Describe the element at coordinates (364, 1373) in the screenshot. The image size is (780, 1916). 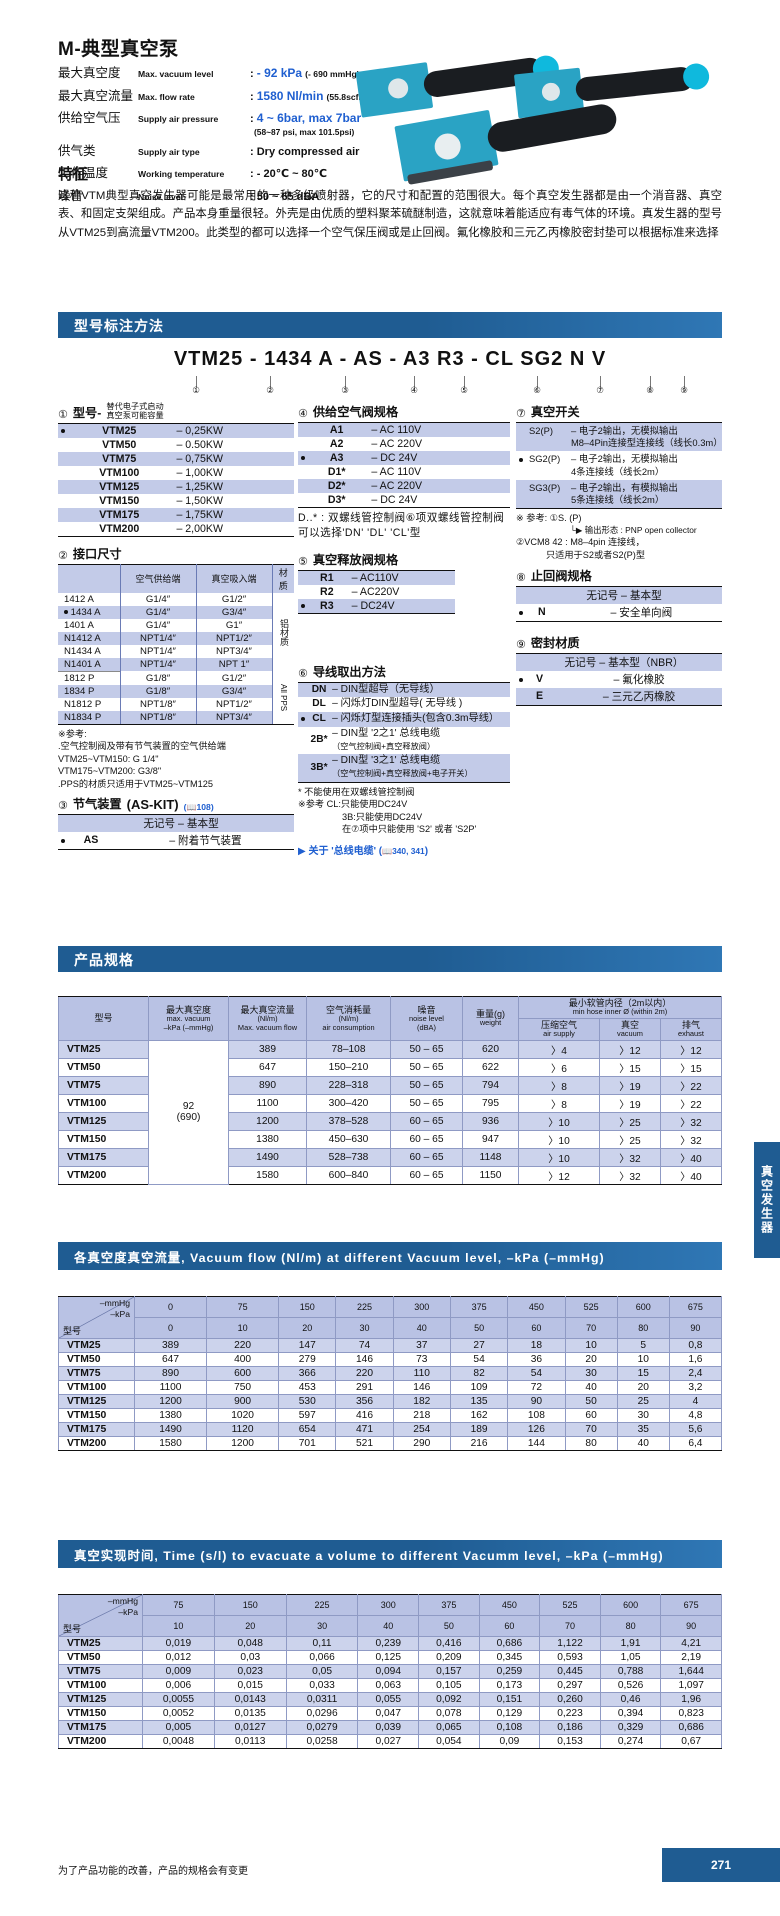
I see `cell-value: 220` at that location.